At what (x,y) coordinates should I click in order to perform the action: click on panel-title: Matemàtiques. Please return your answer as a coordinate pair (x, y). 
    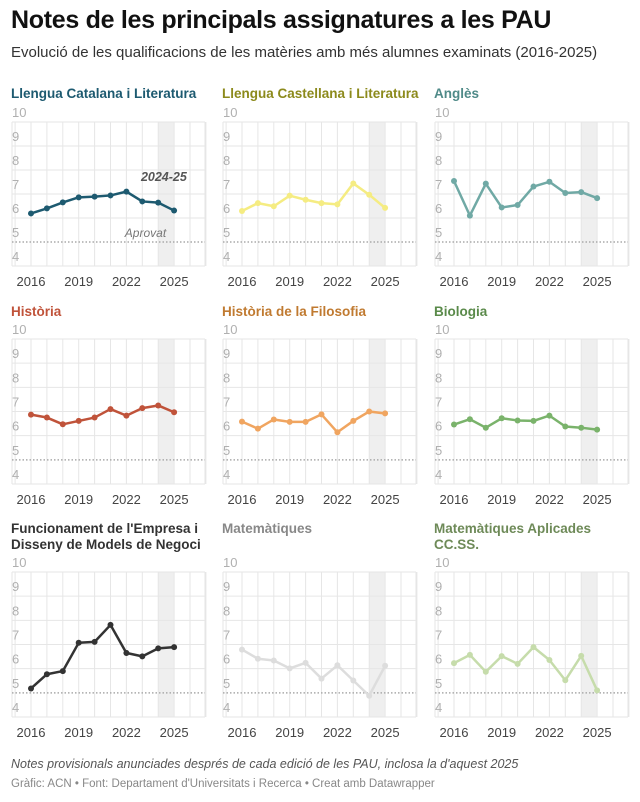
    Looking at the image, I should click on (267, 528).